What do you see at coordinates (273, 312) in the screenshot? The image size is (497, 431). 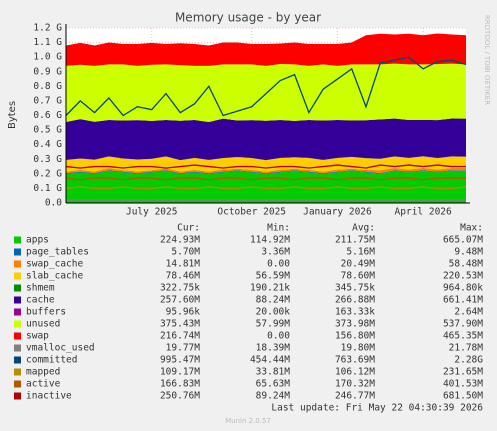 I see `legend-stat: 20.00k` at bounding box center [273, 312].